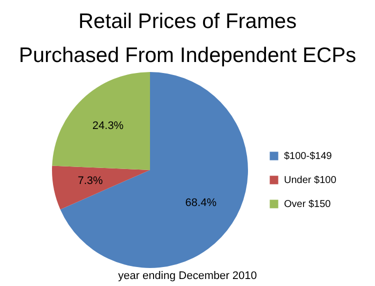 Image resolution: width=375 pixels, height=286 pixels. I want to click on legend-label: Over $150, so click(308, 204).